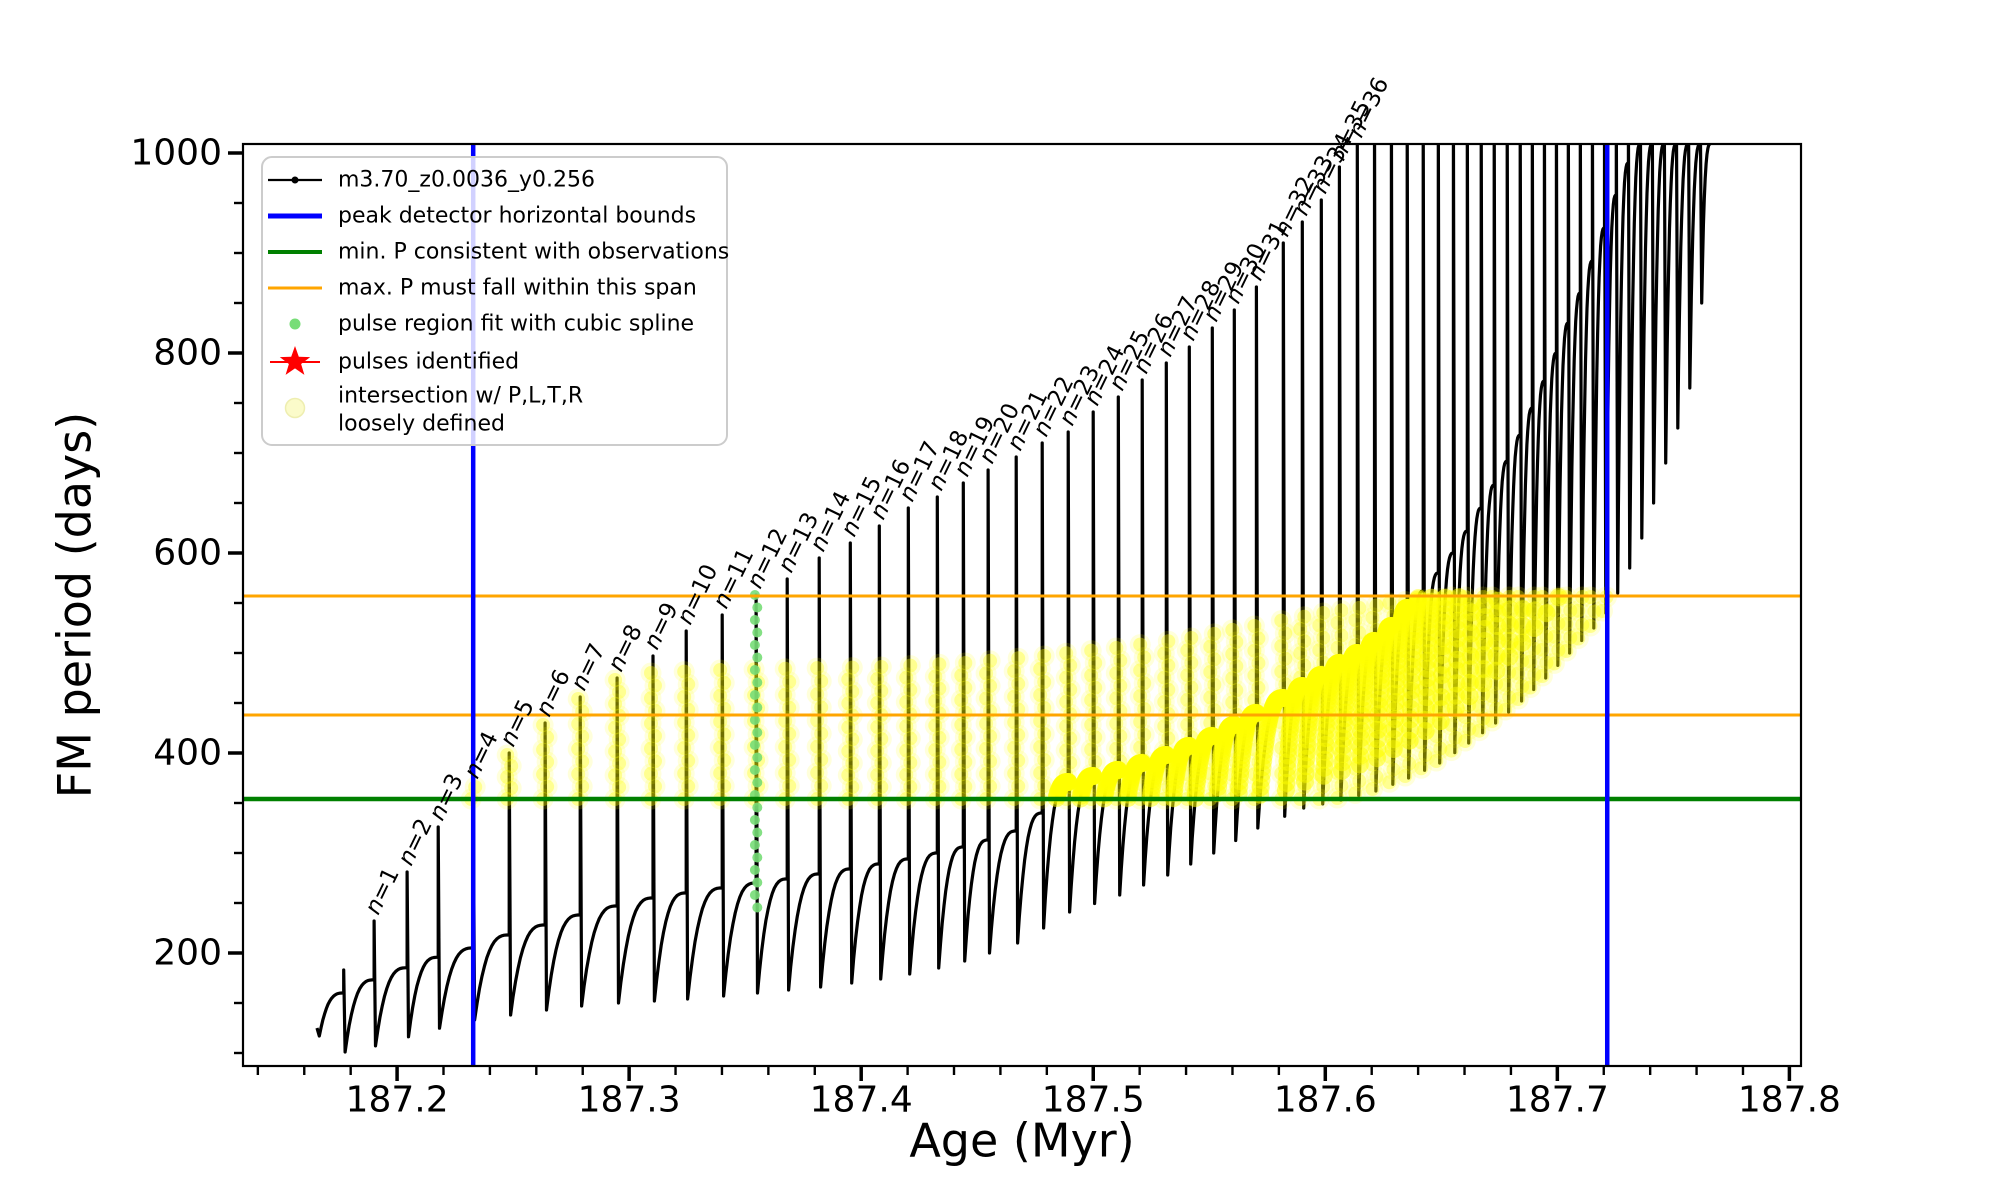  I want to click on legend-item-spline: pulse region fit with cubic spline, so click(491, 324).